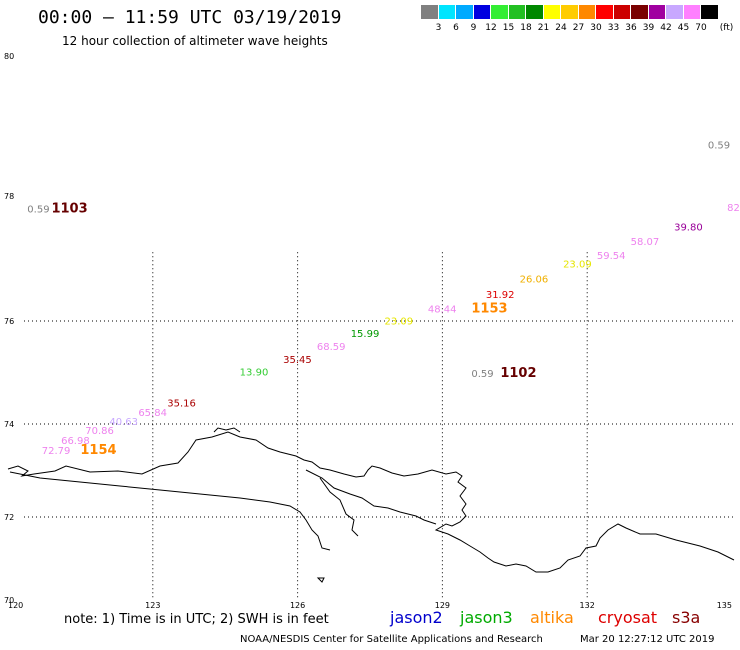  What do you see at coordinates (99, 431) in the screenshot?
I see `wave-height-value: 70.86` at bounding box center [99, 431].